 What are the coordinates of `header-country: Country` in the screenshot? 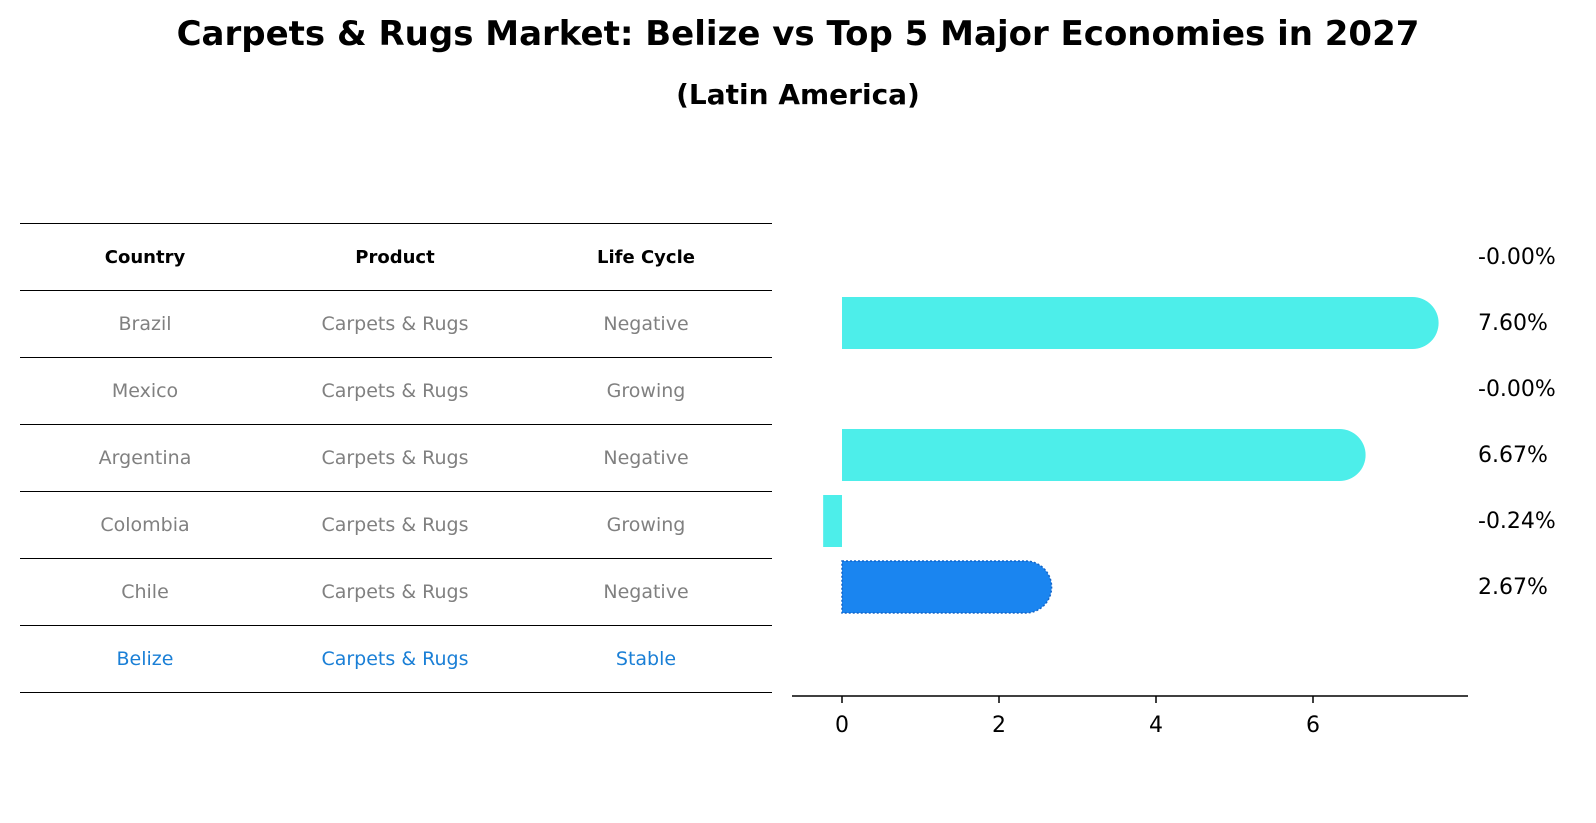 It's located at (145, 257).